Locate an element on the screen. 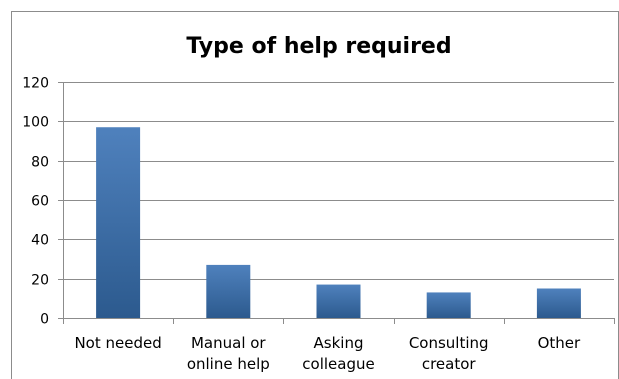  x-category-label: Consulting creator is located at coordinates (449, 353).